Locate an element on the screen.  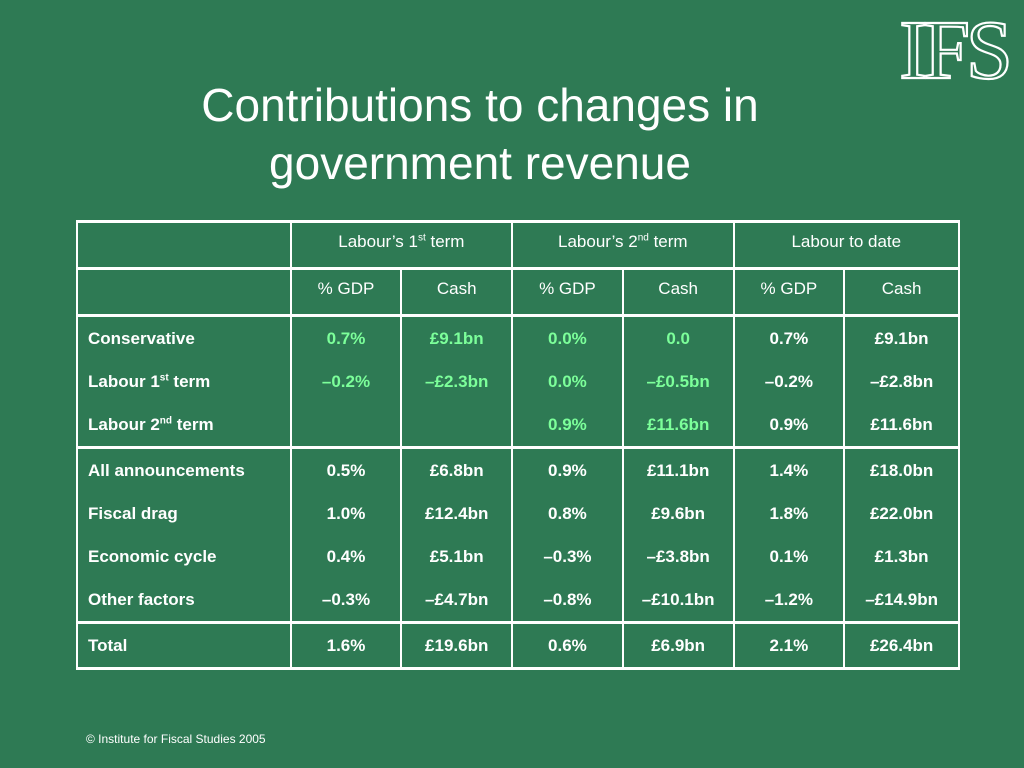
row-label: Conservative is located at coordinates (184, 337).